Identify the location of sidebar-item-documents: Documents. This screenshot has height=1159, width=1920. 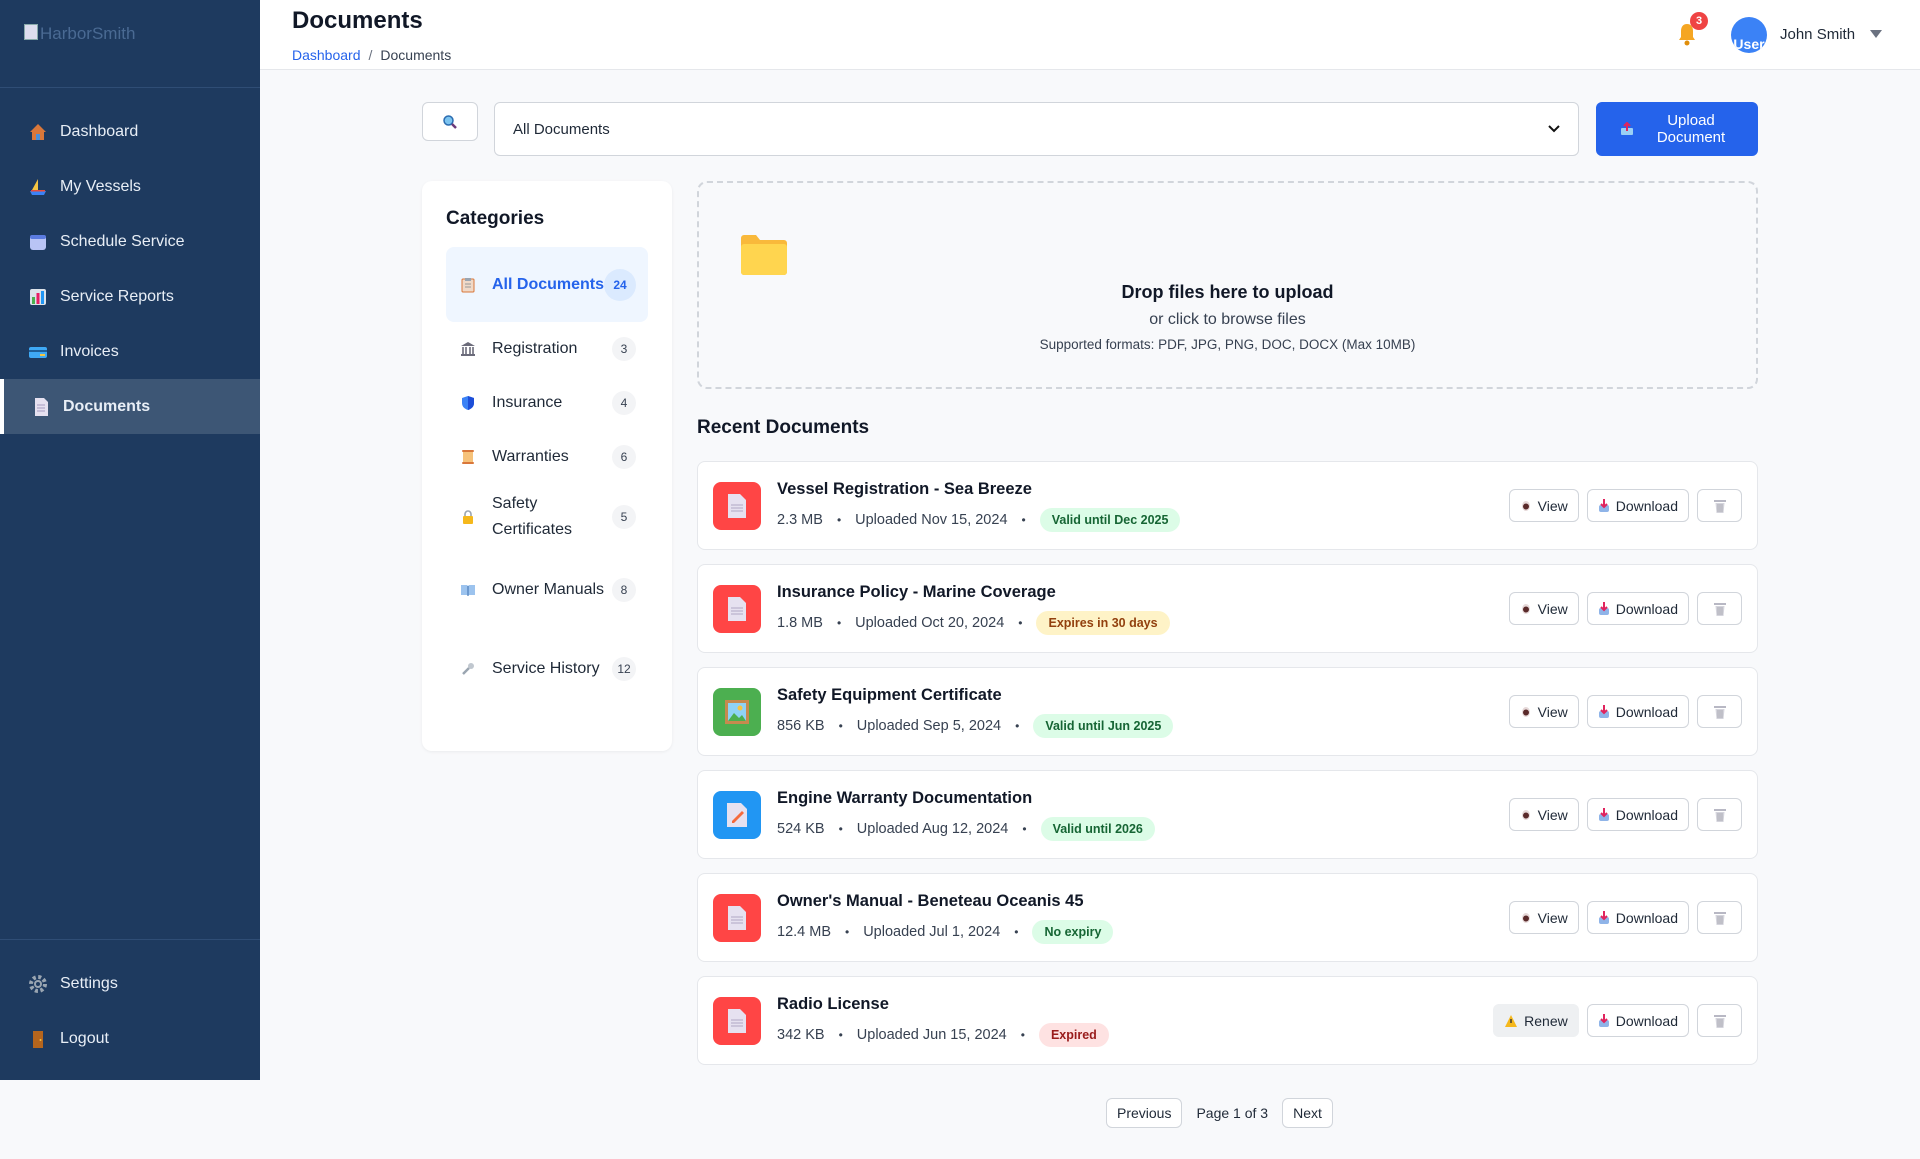
(130, 406).